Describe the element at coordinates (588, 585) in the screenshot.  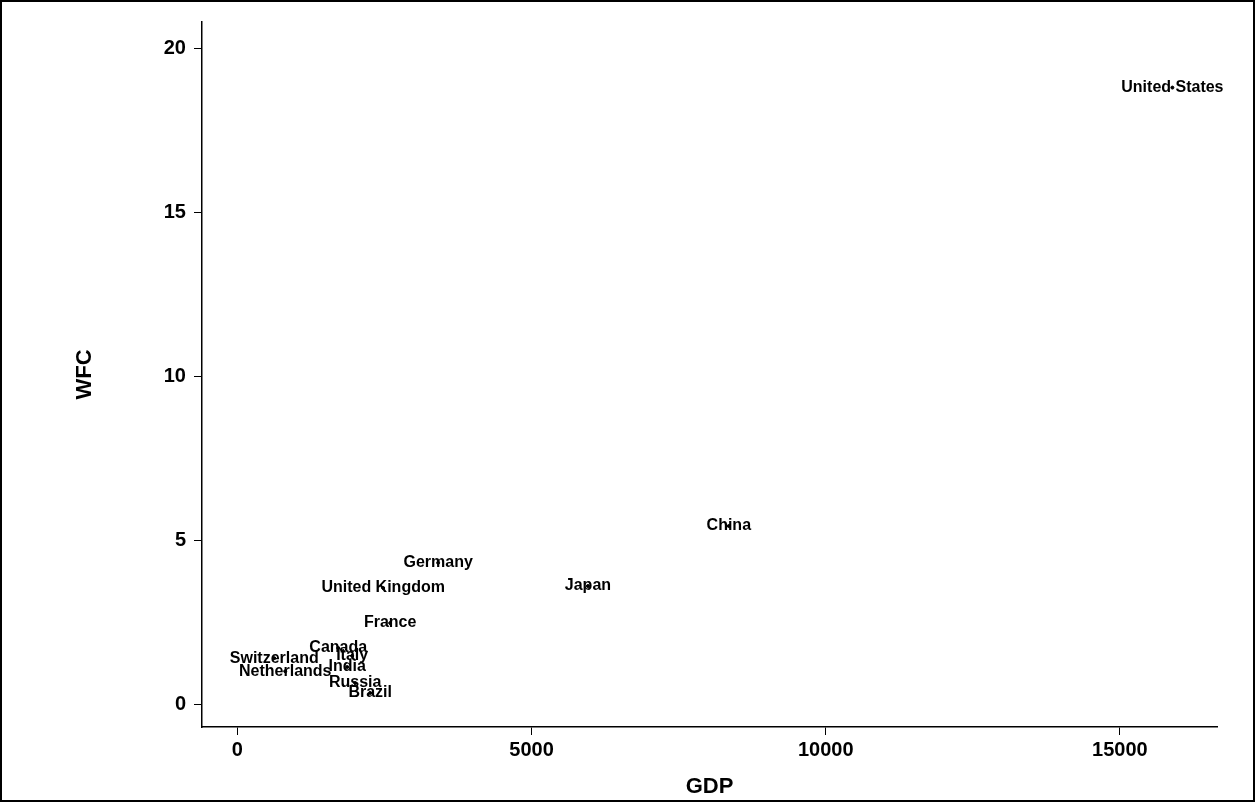
I see `text: Japan` at that location.